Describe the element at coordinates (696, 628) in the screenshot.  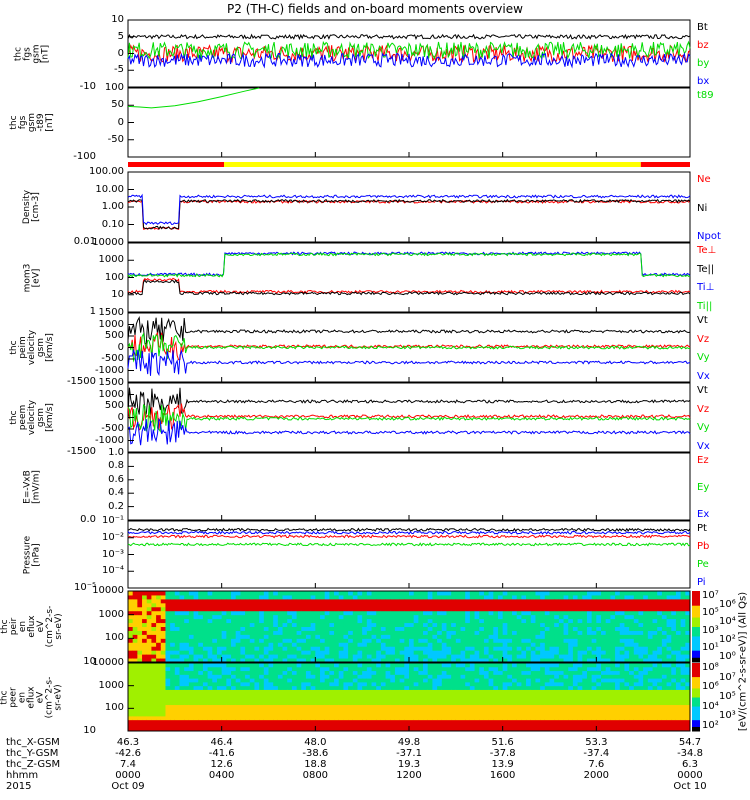
I see `colorbar-cell` at that location.